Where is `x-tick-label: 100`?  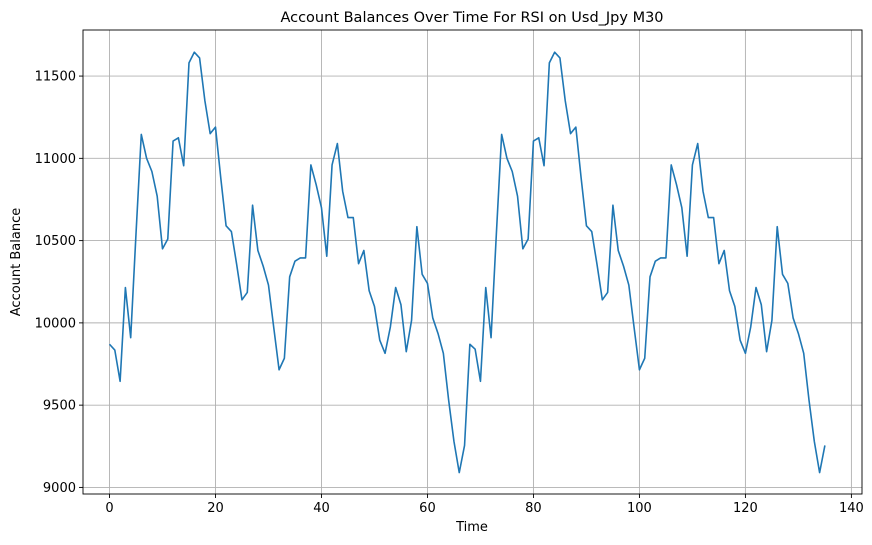
x-tick-label: 100 is located at coordinates (639, 508).